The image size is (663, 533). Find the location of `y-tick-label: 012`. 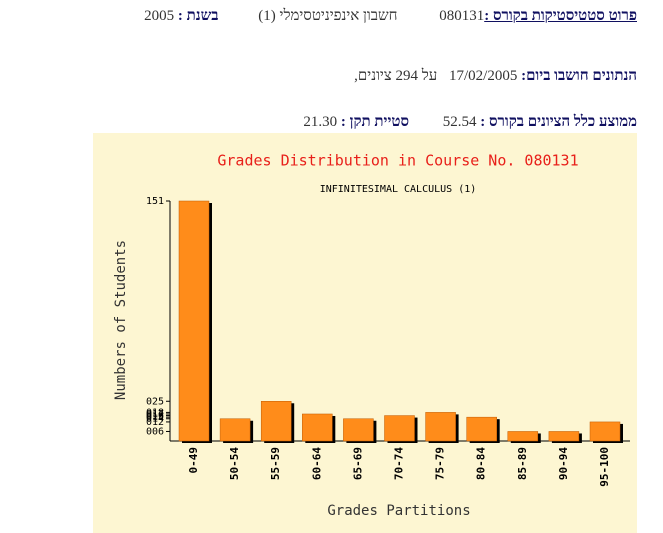

y-tick-label: 012 is located at coordinates (155, 422).